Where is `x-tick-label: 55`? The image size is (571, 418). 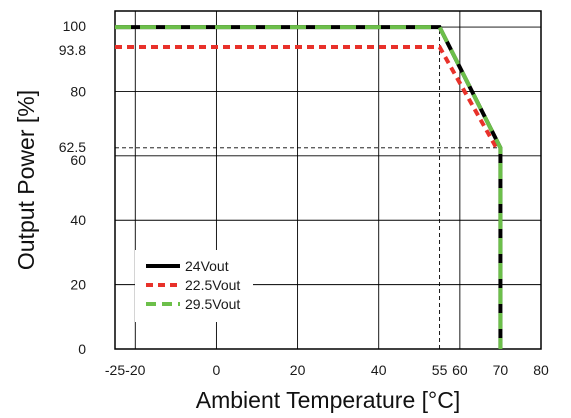 x-tick-label: 55 is located at coordinates (440, 370).